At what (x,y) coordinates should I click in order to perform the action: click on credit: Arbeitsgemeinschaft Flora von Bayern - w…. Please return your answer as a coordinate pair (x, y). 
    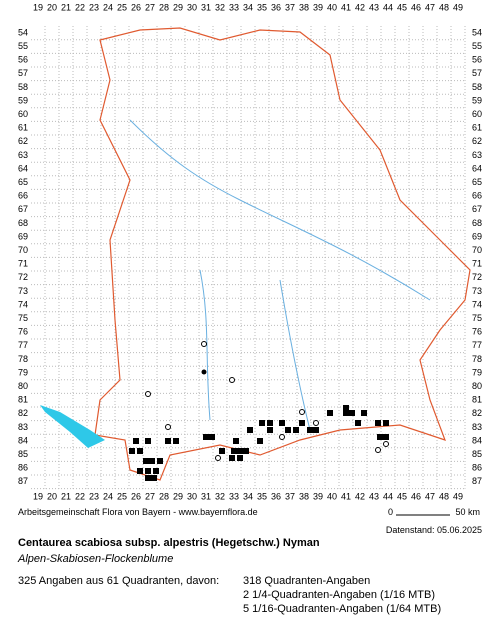
    Looking at the image, I should click on (138, 512).